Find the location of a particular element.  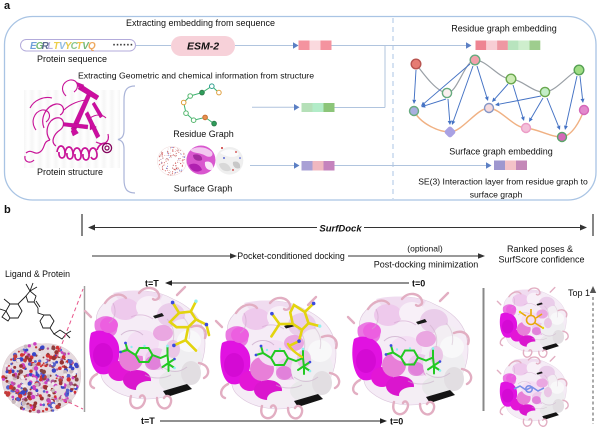

svg-text: E is located at coordinates (33, 46).